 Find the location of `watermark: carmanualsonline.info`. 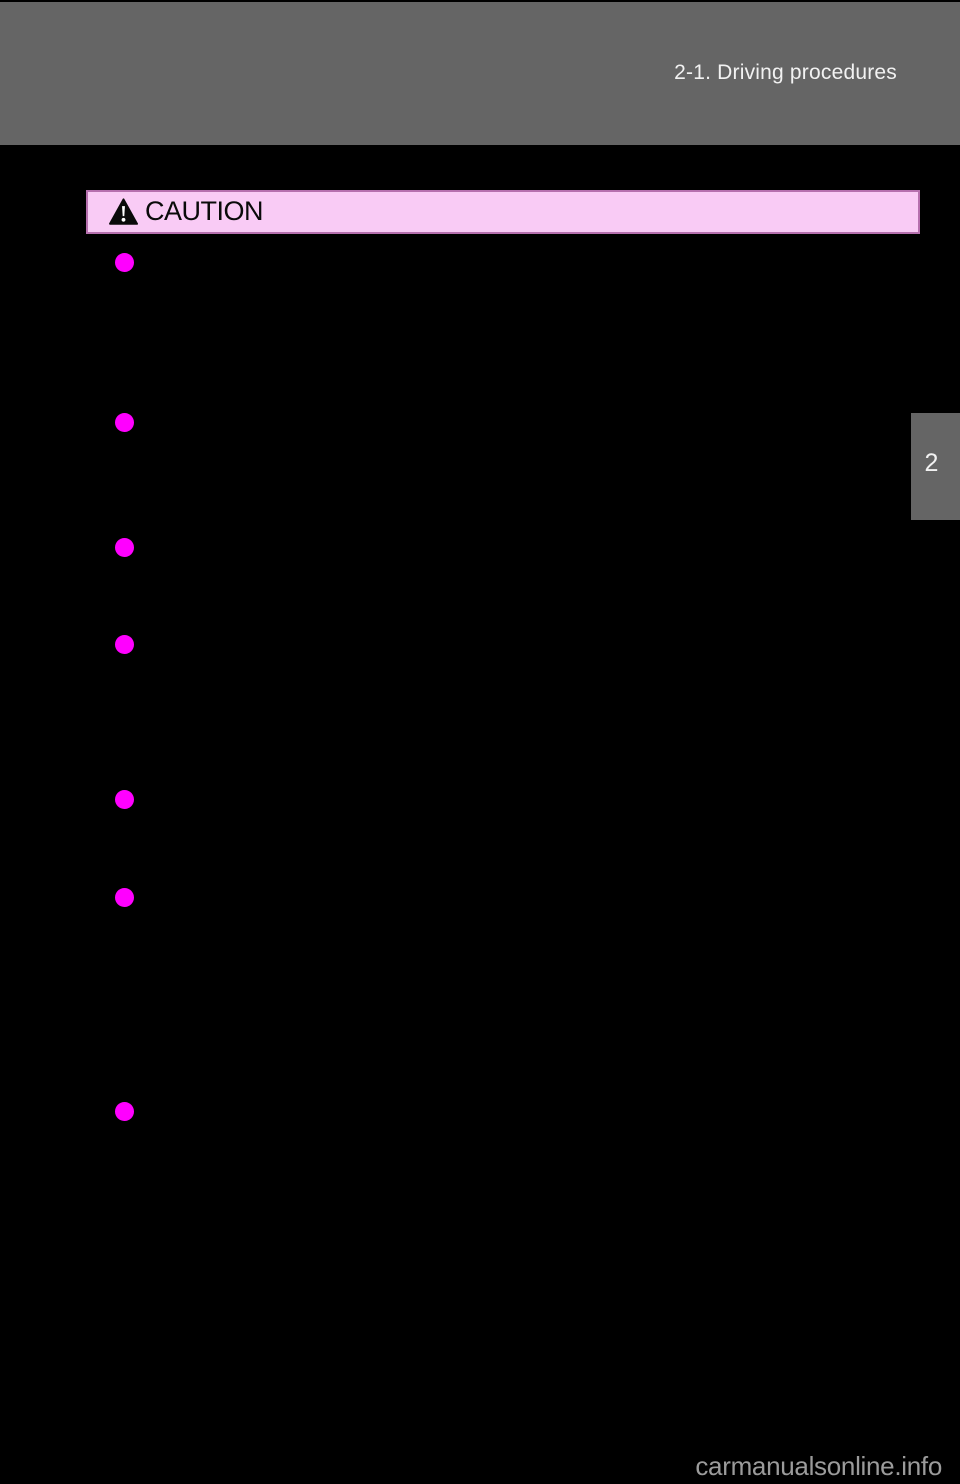

watermark: carmanualsonline.info is located at coordinates (818, 1466).